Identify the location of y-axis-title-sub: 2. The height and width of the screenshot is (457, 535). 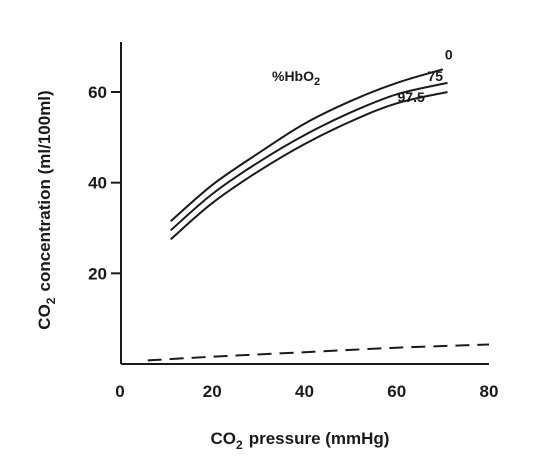
(51, 300).